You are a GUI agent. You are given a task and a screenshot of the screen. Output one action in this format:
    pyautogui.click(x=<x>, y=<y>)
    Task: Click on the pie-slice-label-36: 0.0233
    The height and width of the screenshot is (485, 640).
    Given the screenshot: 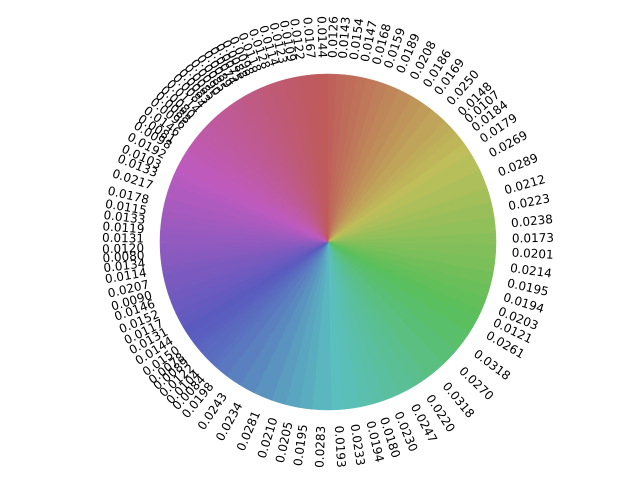 What is the action you would take?
    pyautogui.click(x=358, y=445)
    